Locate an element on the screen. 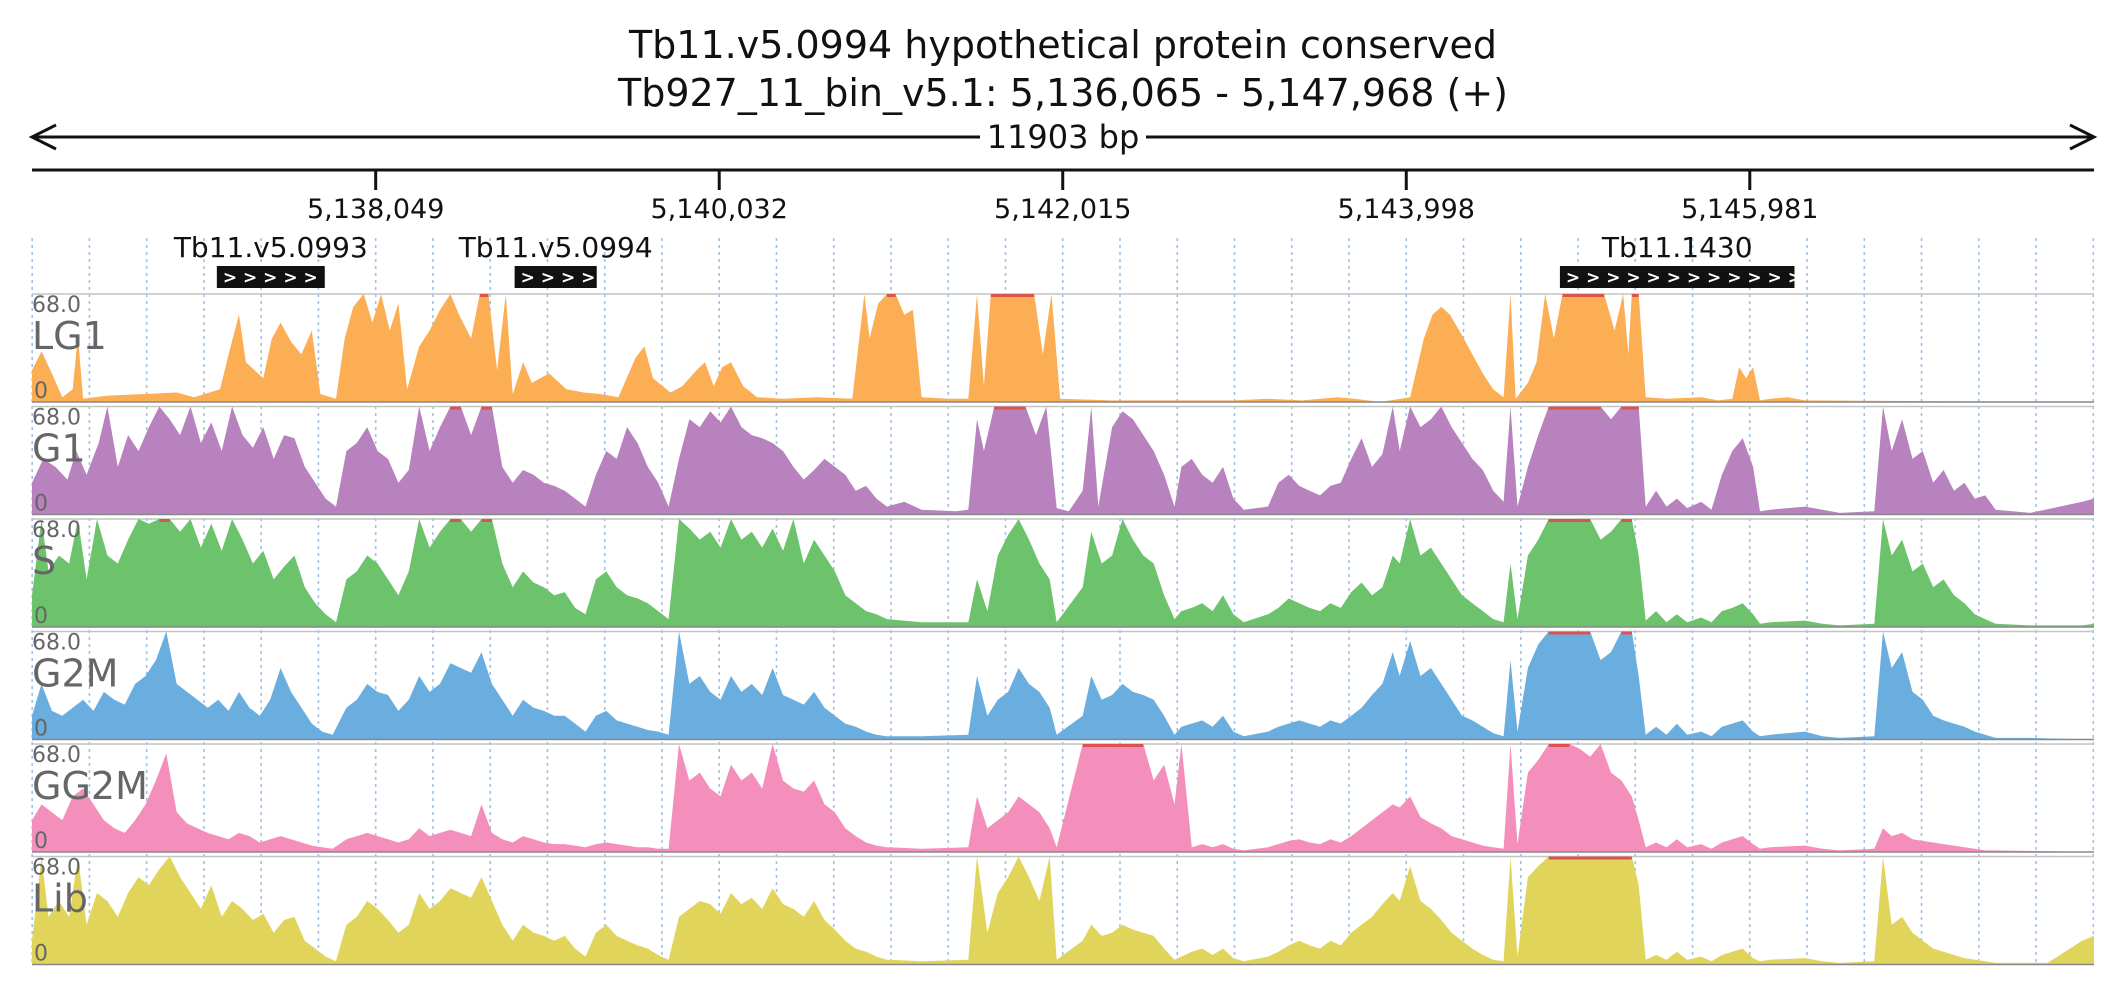  track-s: 68.0 0 S is located at coordinates (1063, 573).